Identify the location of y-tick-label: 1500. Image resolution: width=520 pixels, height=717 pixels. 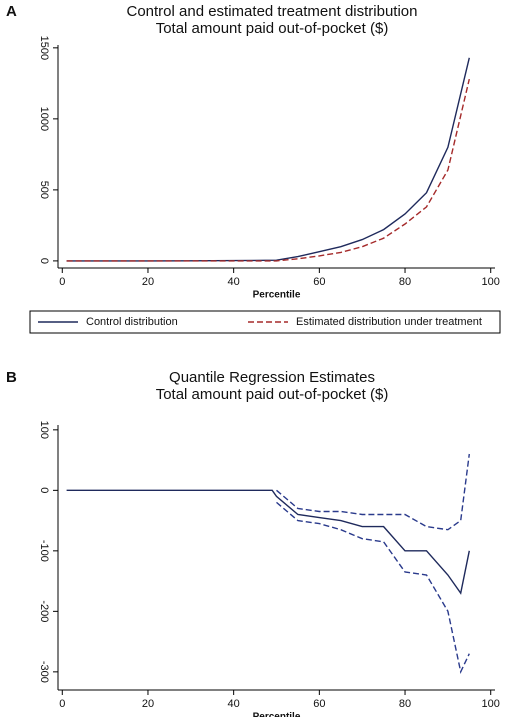
(44, 48).